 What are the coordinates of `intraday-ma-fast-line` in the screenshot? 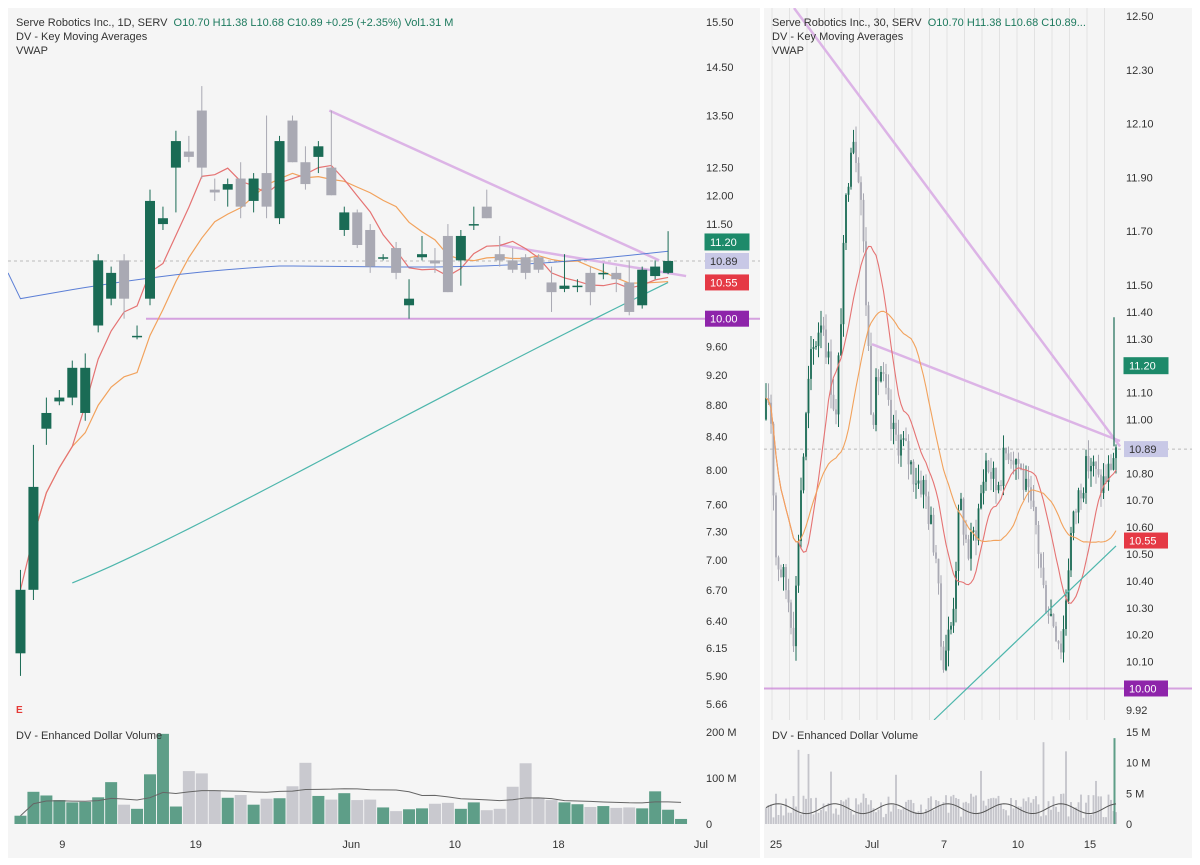 It's located at (941, 424).